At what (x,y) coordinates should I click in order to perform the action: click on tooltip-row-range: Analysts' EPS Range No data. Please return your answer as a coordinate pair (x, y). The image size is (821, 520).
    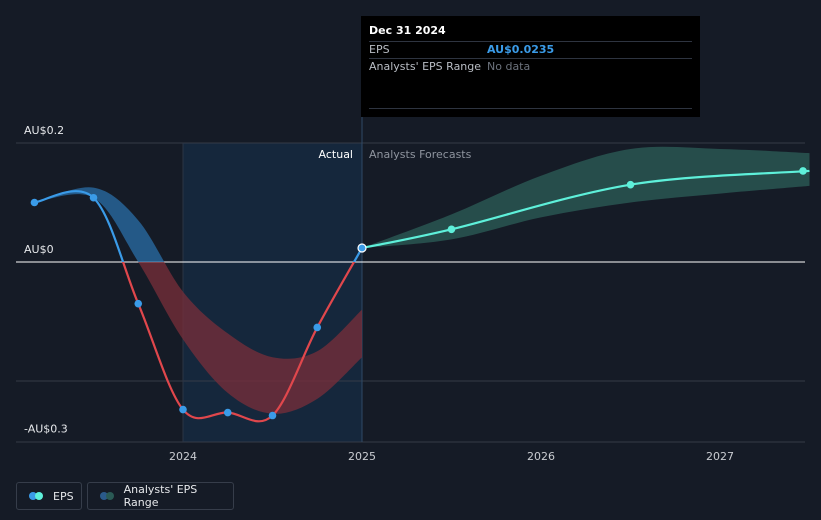
    Looking at the image, I should click on (530, 66).